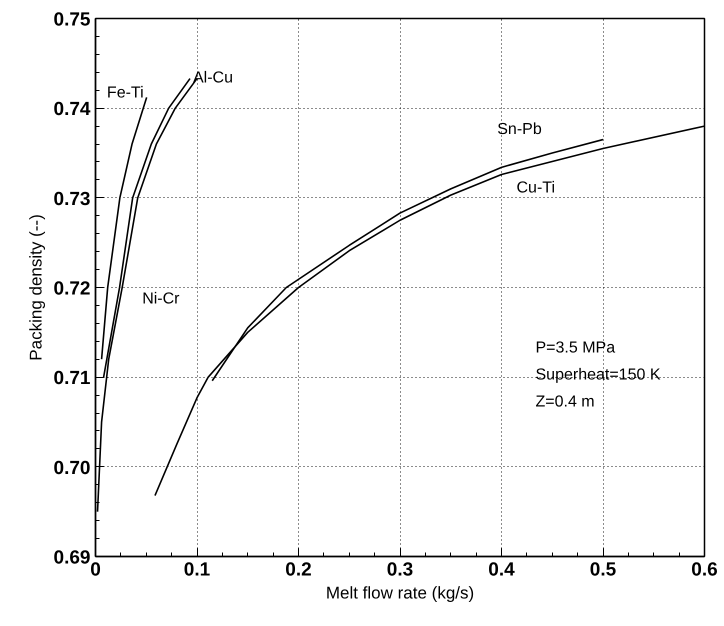  What do you see at coordinates (704, 570) in the screenshot?
I see `x-tick-label: 0.6` at bounding box center [704, 570].